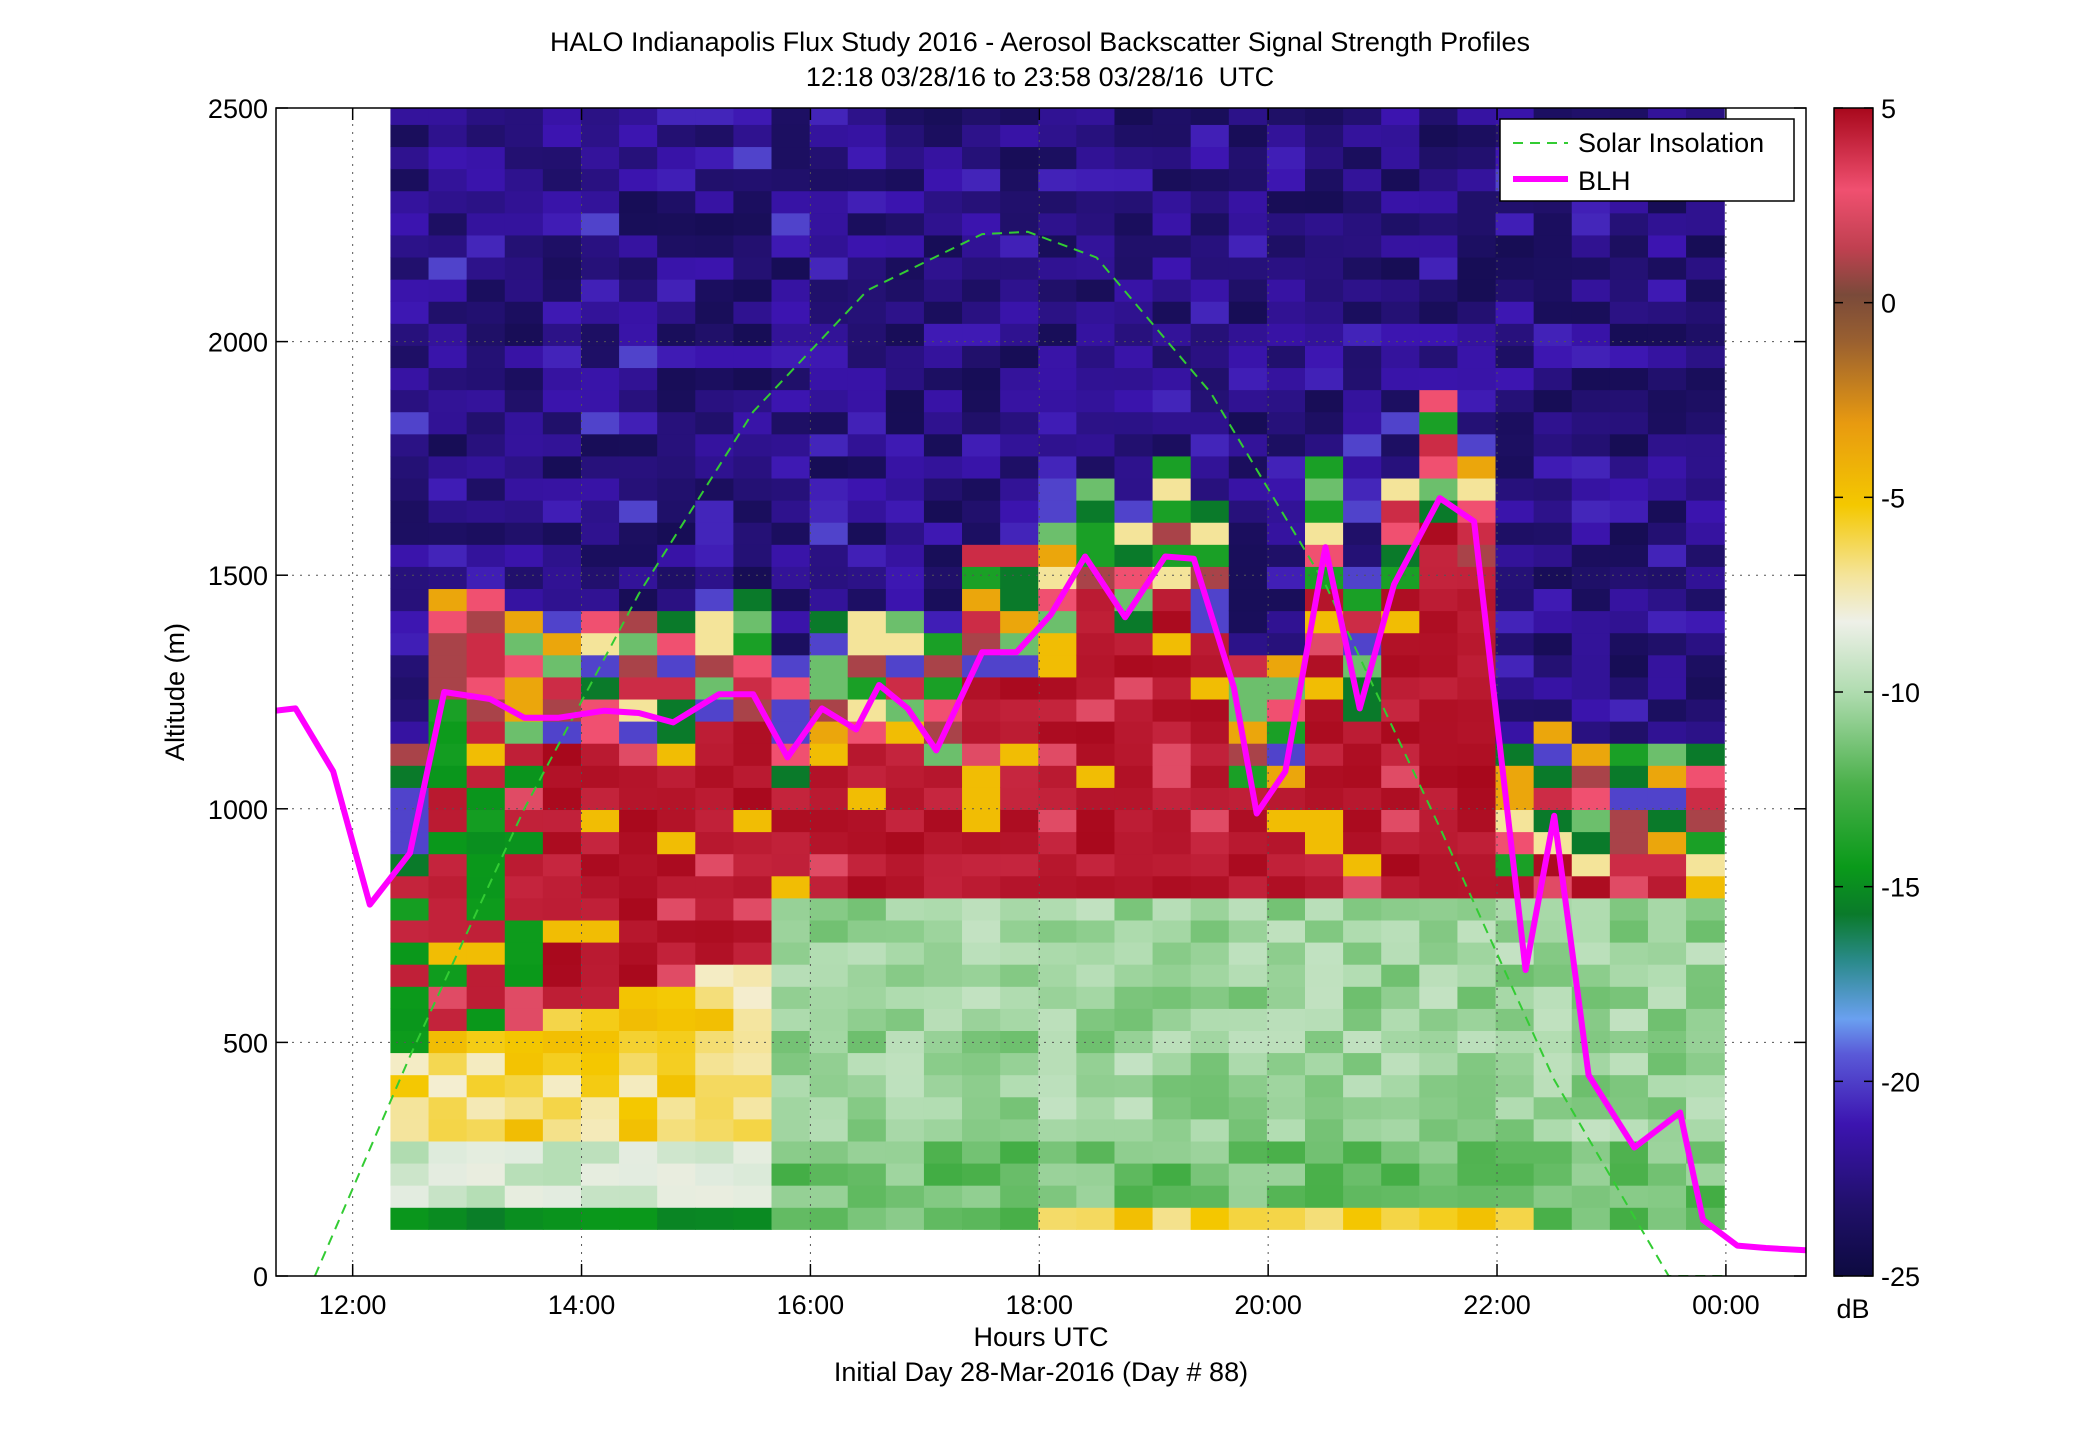  I want to click on colorbar: 50-5-10-15-20-25 dB, so click(1876, 709).